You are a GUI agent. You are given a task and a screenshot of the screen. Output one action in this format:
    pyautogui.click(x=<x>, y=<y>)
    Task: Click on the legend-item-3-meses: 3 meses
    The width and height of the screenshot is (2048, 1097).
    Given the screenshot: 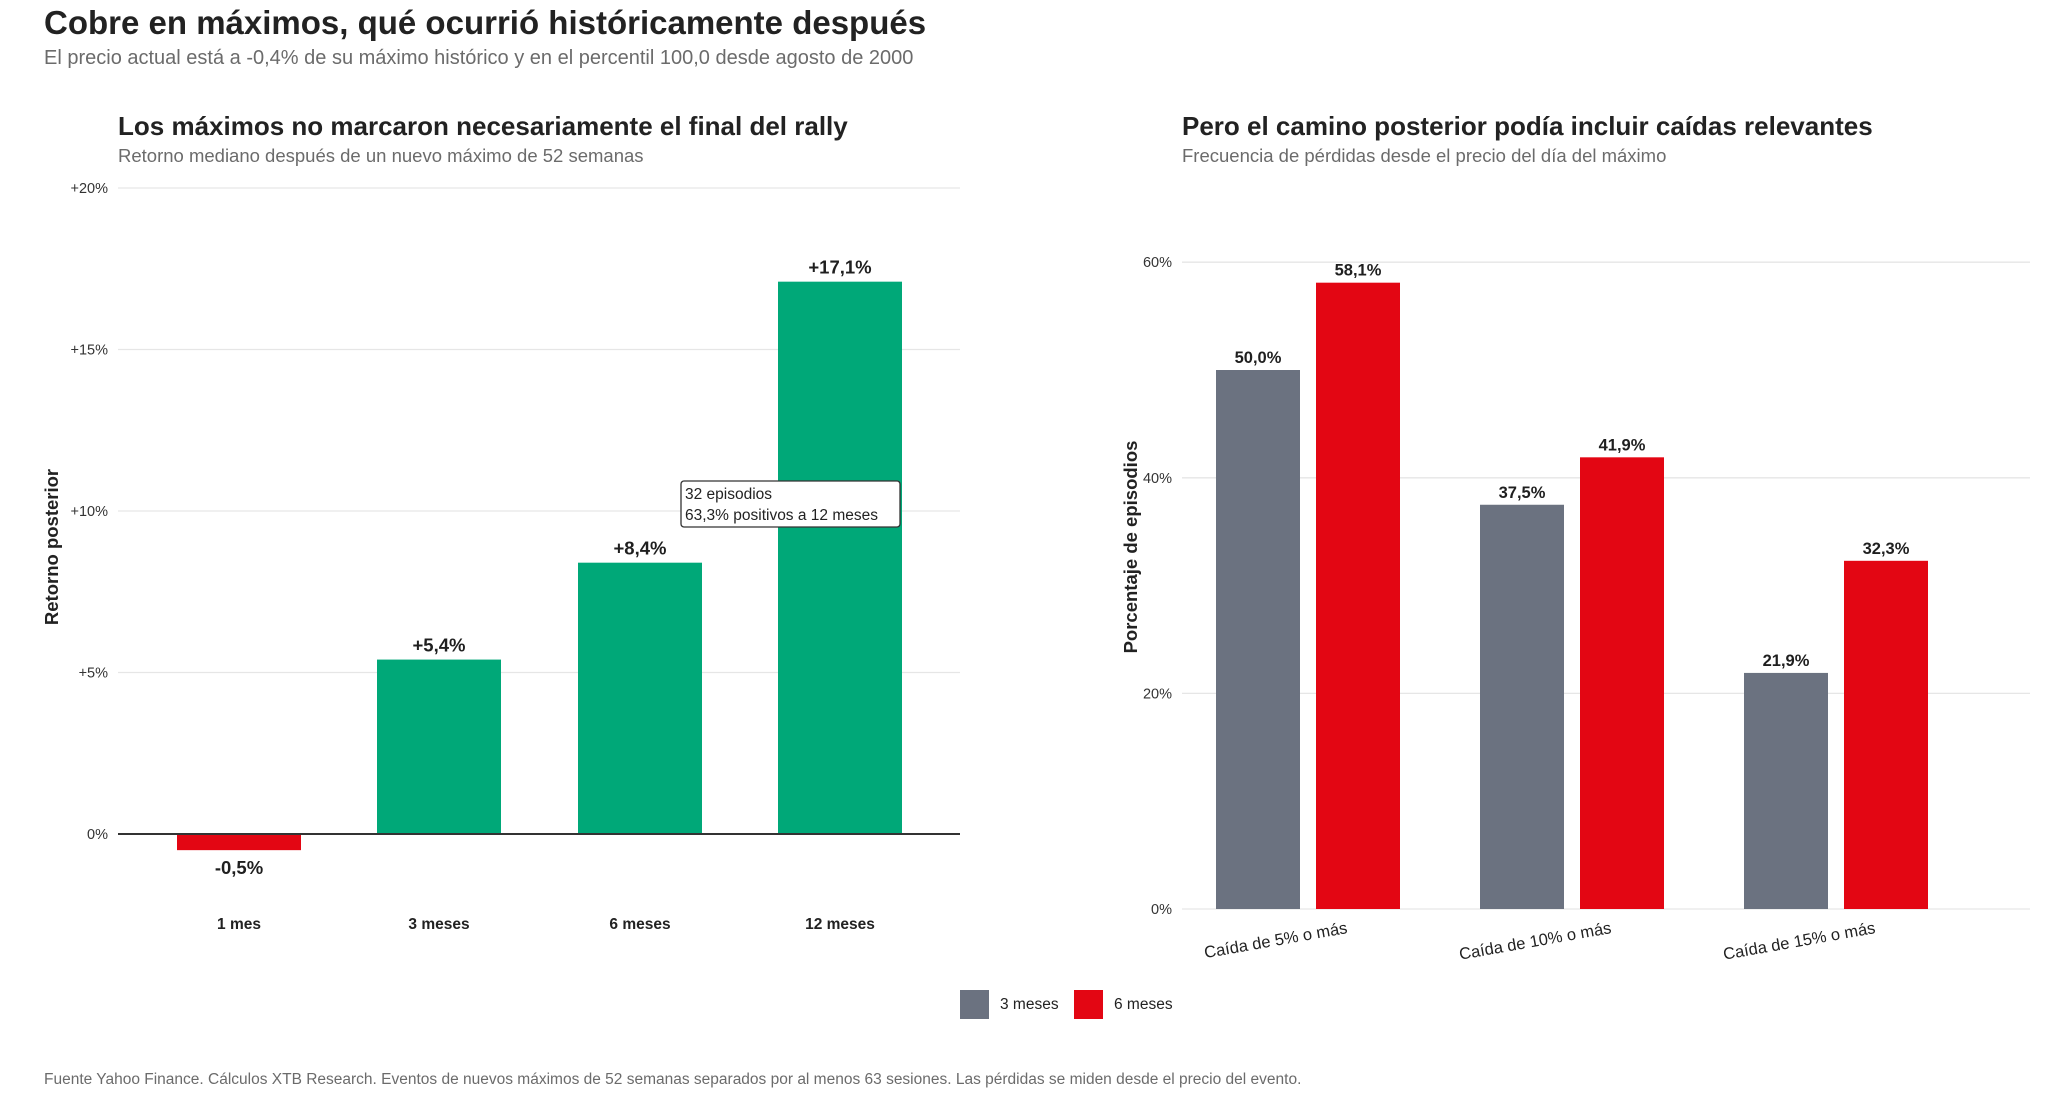 What is the action you would take?
    pyautogui.click(x=1009, y=1004)
    